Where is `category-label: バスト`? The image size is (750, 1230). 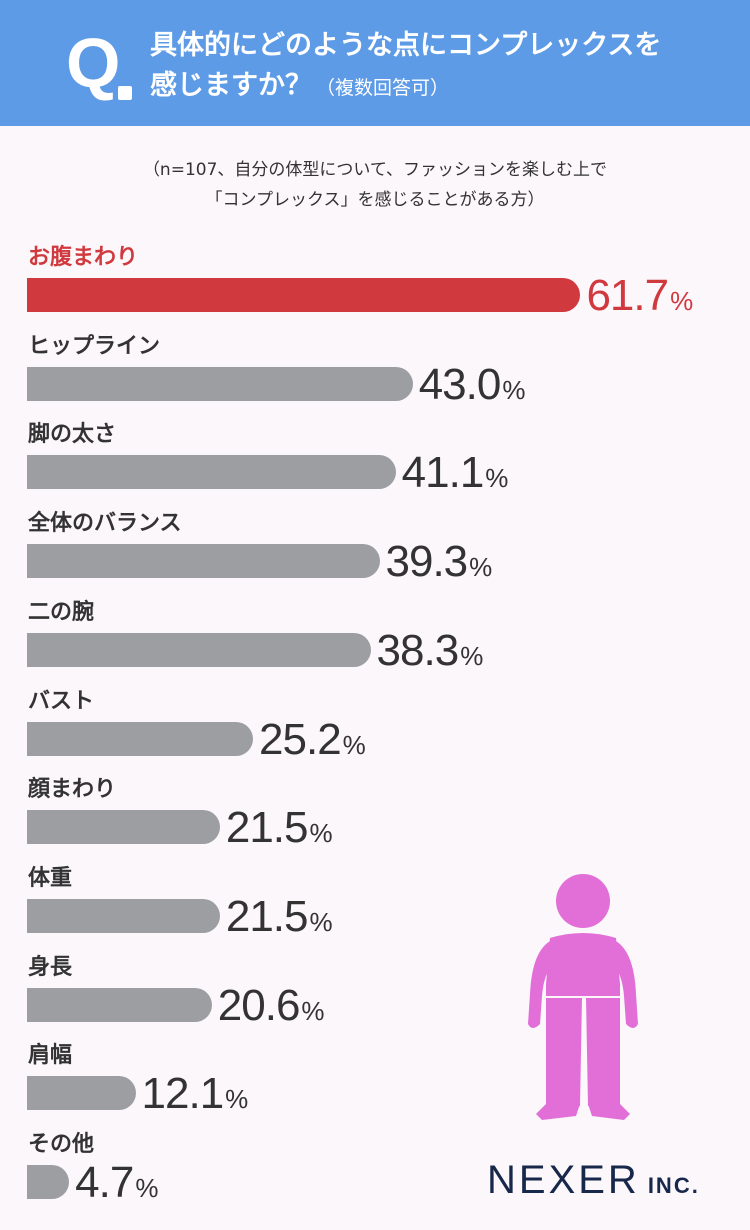
category-label: バスト is located at coordinates (61, 701).